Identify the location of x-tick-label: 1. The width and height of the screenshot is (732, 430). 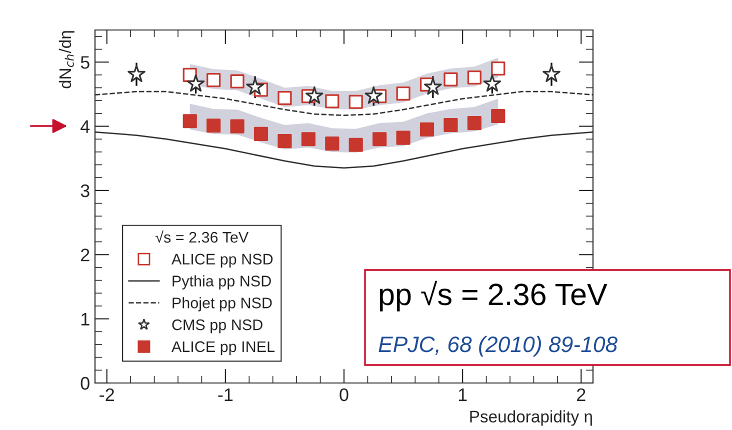
(462, 394).